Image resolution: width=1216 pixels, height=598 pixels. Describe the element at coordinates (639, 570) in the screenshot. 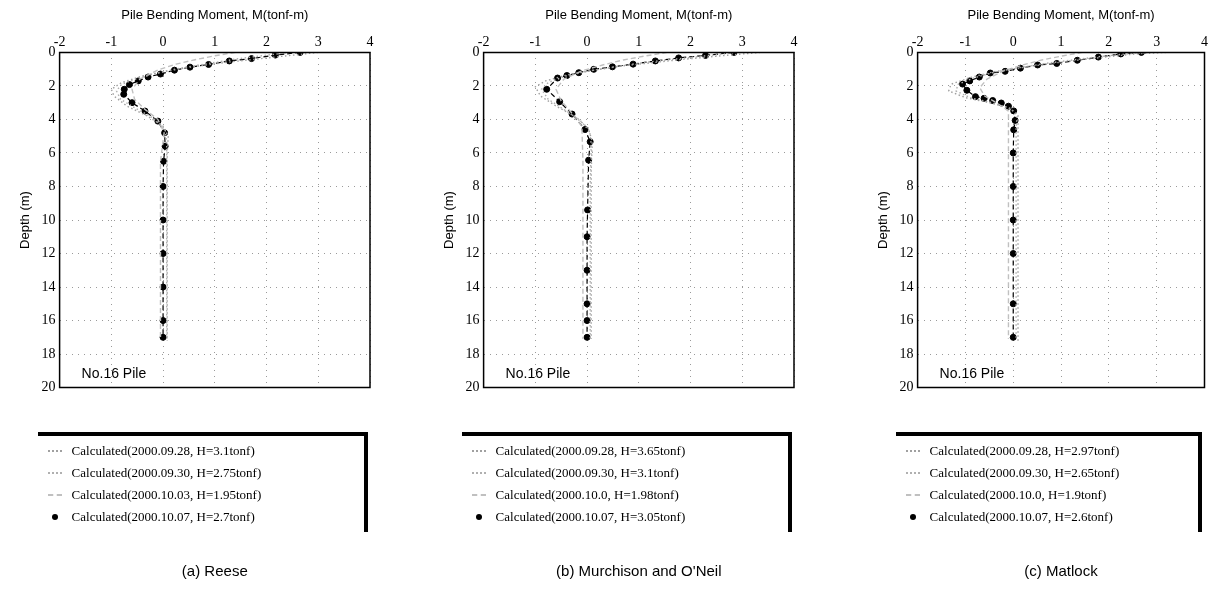

I see `text: (b) Murchison and O'Neil` at that location.